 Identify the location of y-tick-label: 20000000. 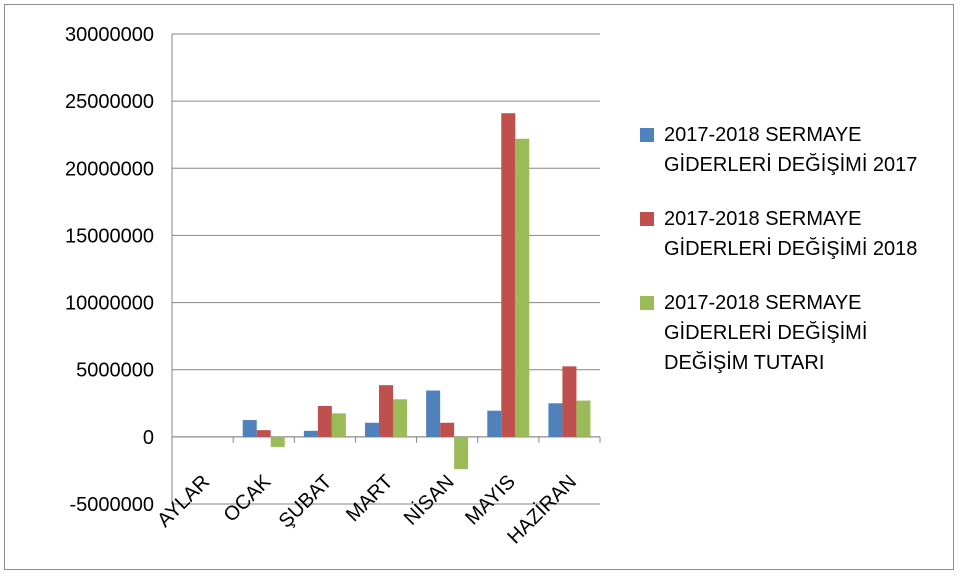
(109, 169).